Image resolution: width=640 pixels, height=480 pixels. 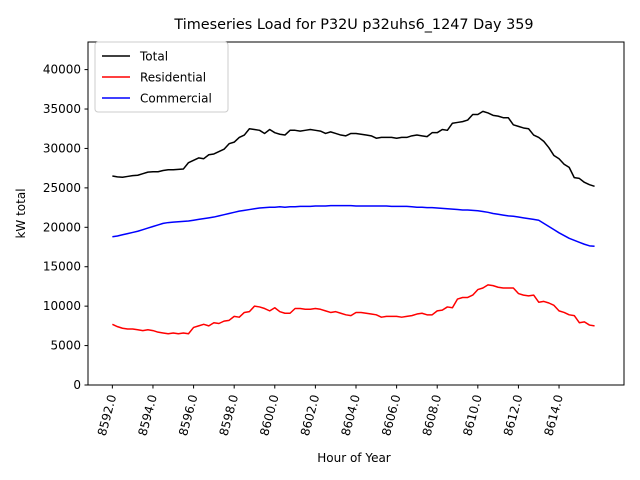 What do you see at coordinates (62, 109) in the screenshot?
I see `y-tick-label: 35000` at bounding box center [62, 109].